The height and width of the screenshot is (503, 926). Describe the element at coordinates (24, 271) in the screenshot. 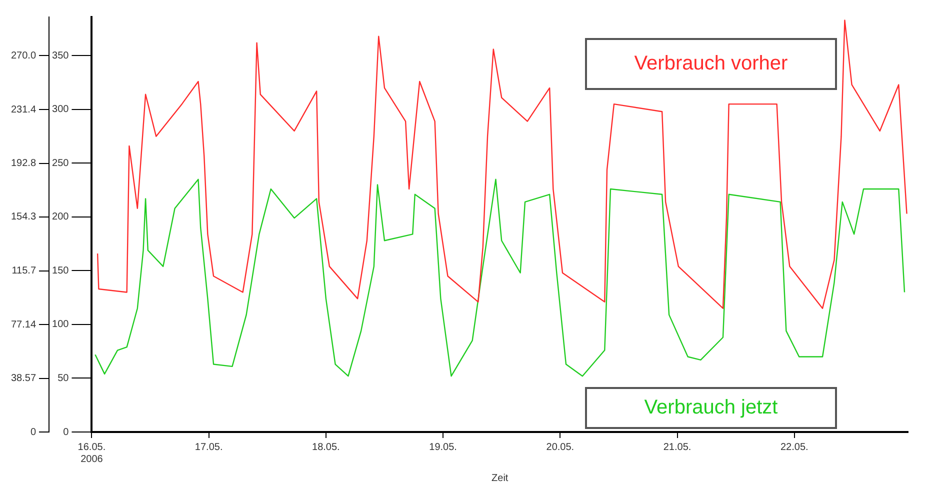

I see `y2-tick-label: 115.7` at that location.